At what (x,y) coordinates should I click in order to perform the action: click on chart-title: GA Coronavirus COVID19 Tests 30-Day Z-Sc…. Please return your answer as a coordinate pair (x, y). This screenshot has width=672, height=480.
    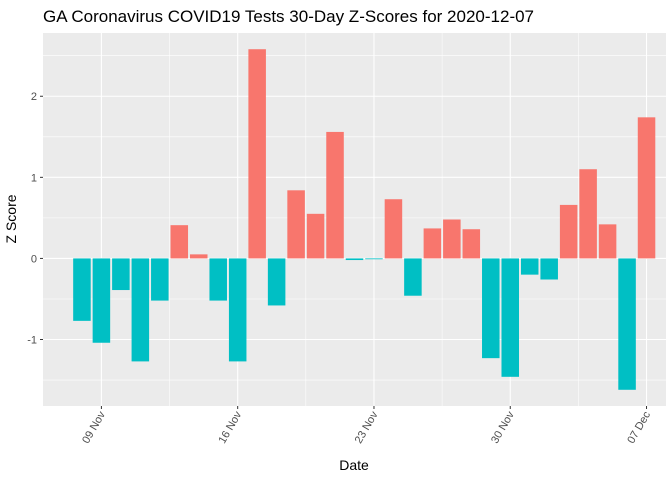
    Looking at the image, I should click on (288, 16).